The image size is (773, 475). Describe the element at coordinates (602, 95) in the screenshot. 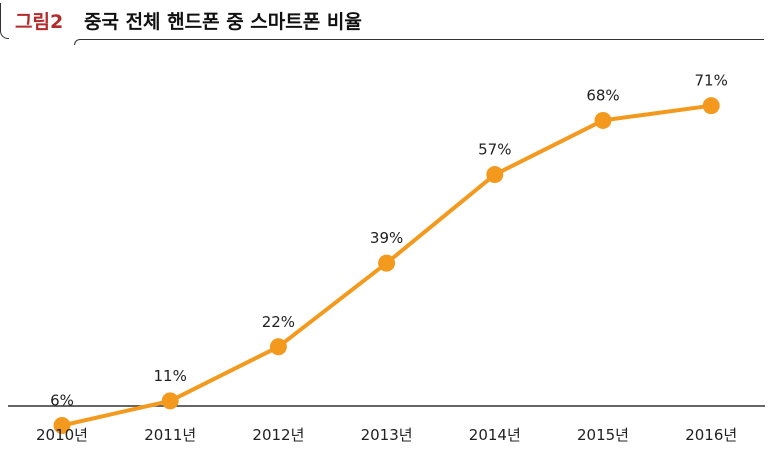

I see `data-label: 68%` at that location.